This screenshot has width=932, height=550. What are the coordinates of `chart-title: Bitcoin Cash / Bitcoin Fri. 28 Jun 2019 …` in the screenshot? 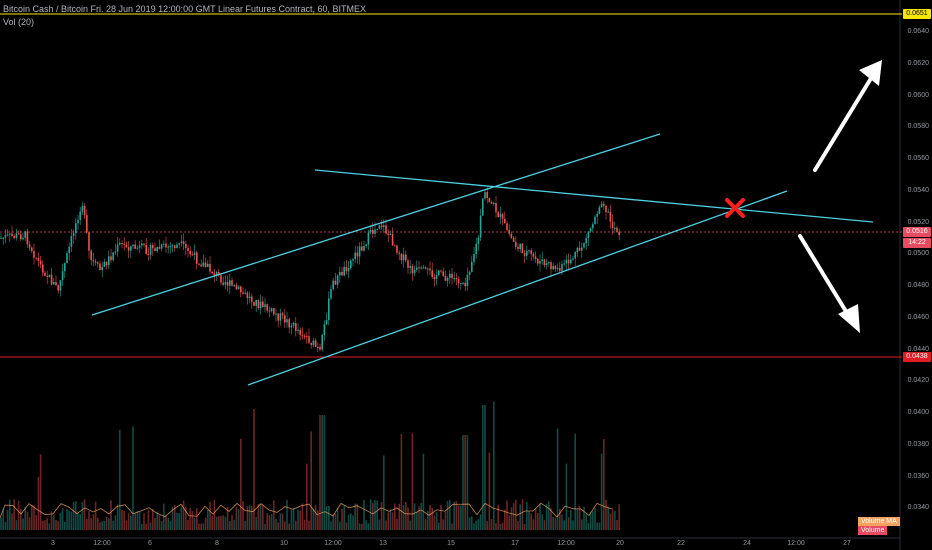 It's located at (185, 9).